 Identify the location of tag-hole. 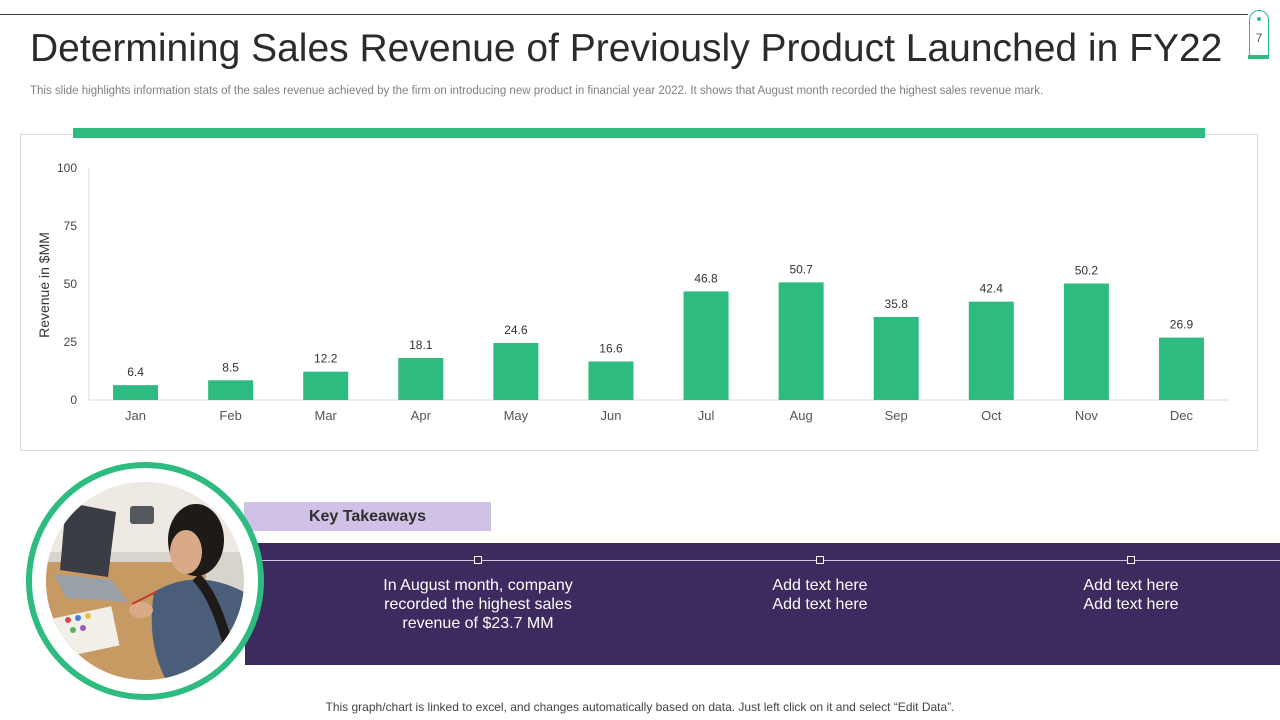
(1259, 19).